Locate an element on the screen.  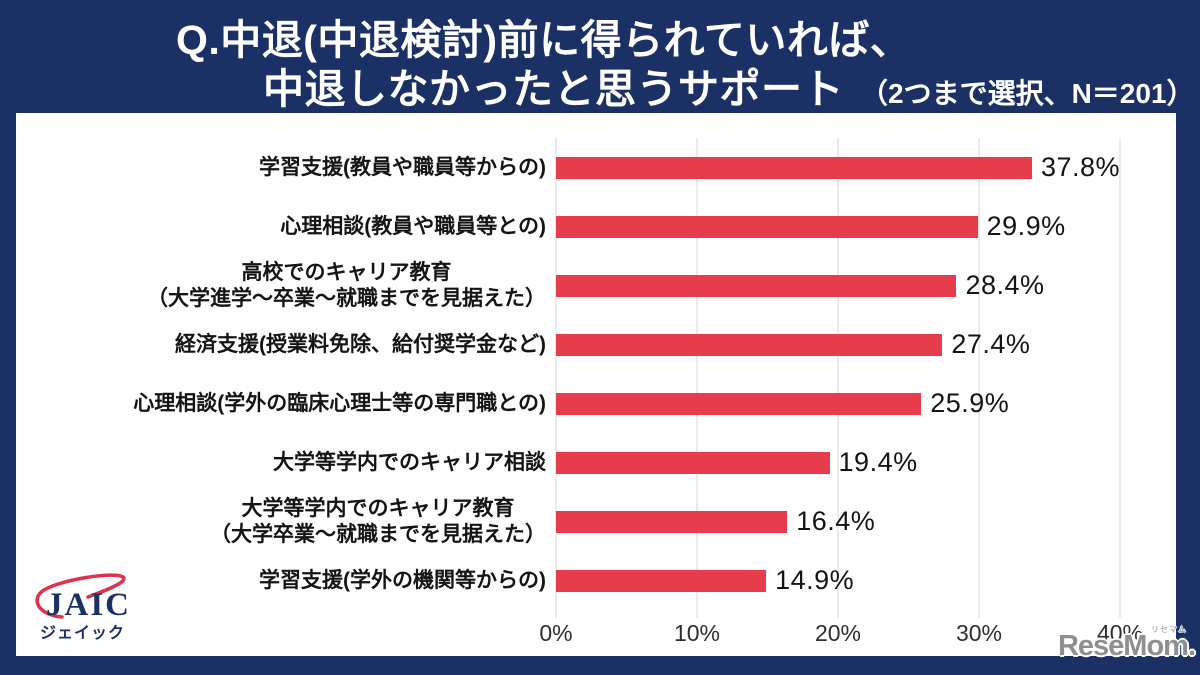
jaic-logo-text: JAIC is located at coordinates (88, 605).